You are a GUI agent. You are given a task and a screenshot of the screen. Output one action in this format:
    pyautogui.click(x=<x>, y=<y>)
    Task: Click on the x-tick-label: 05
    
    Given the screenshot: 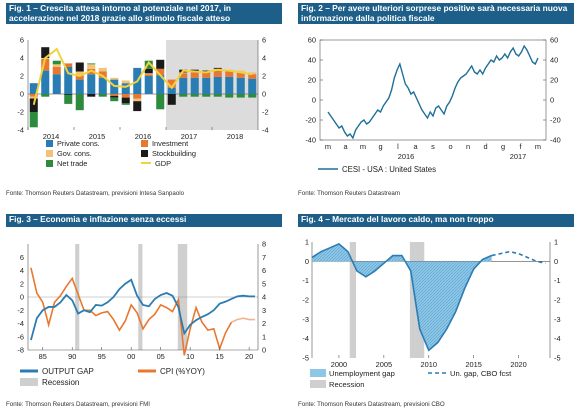 What is the action you would take?
    pyautogui.click(x=161, y=356)
    